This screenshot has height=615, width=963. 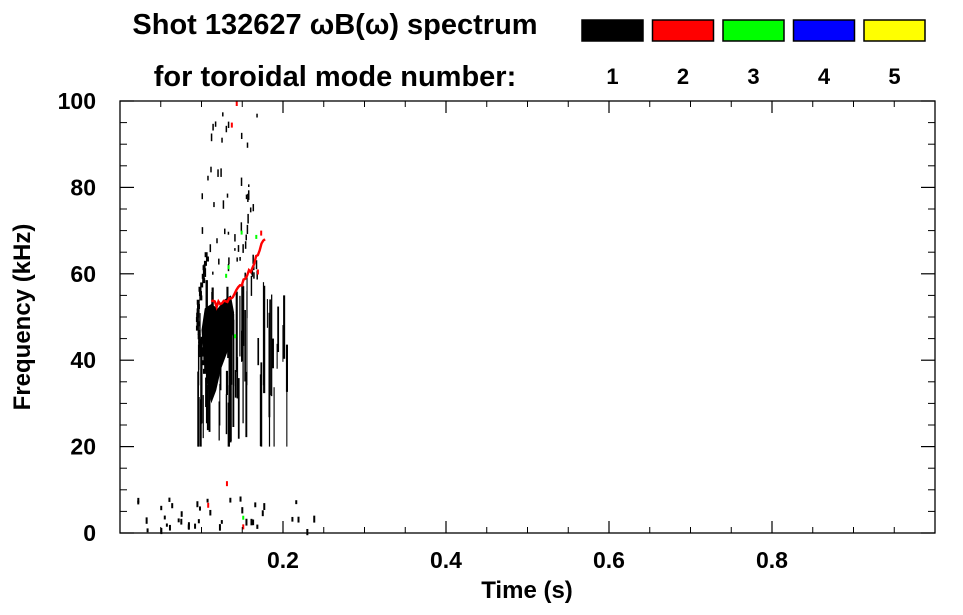 I want to click on y-tick-label: 0, so click(x=89, y=533).